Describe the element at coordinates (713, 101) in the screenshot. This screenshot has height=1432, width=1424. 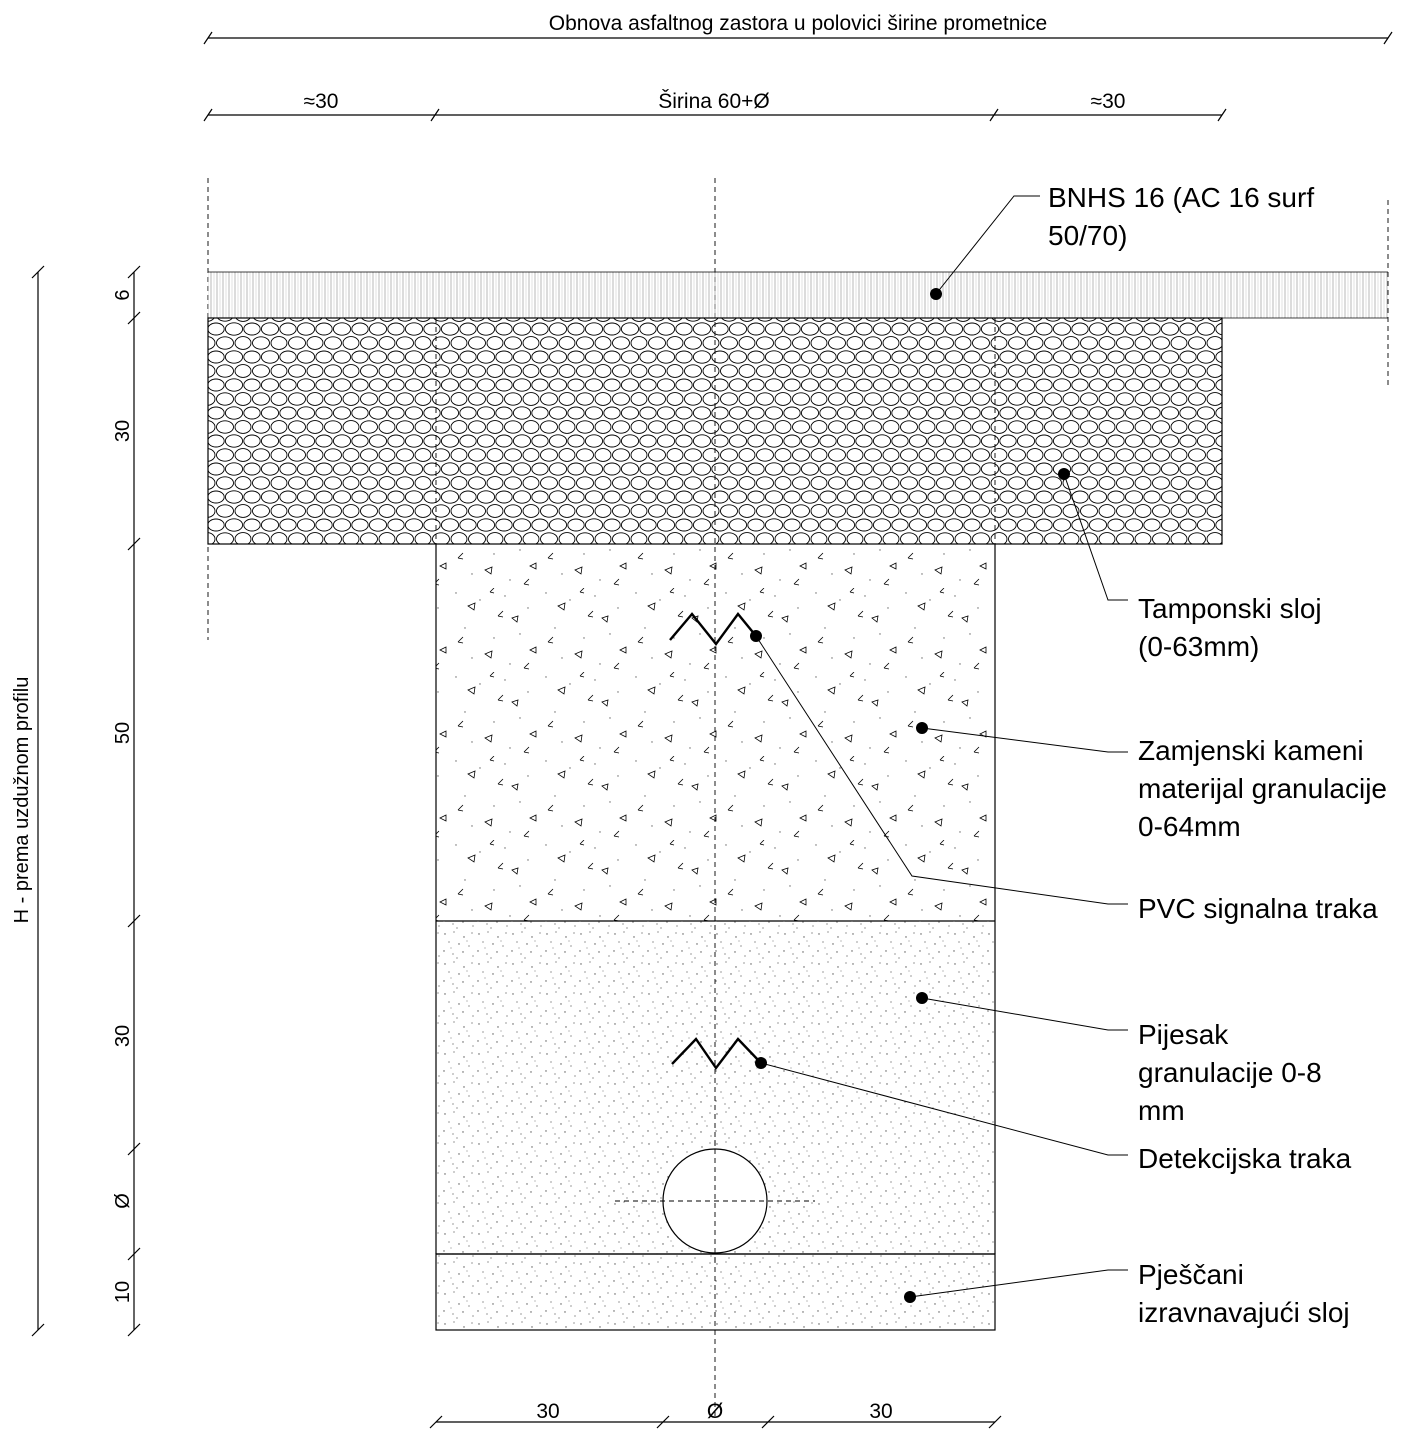
I see `dim-middle-label: Širina 60+Ø` at that location.